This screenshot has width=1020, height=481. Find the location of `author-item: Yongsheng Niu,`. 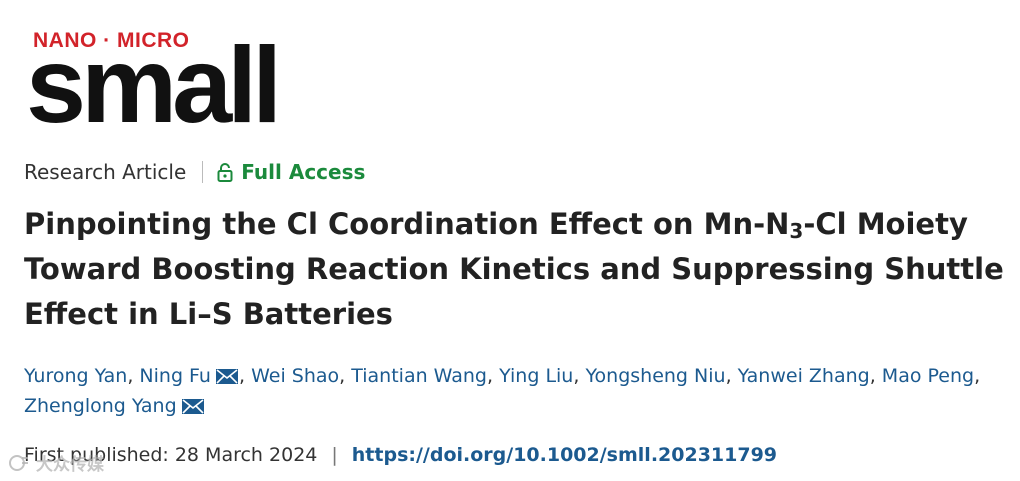

author-item: Yongsheng Niu, is located at coordinates (658, 376).